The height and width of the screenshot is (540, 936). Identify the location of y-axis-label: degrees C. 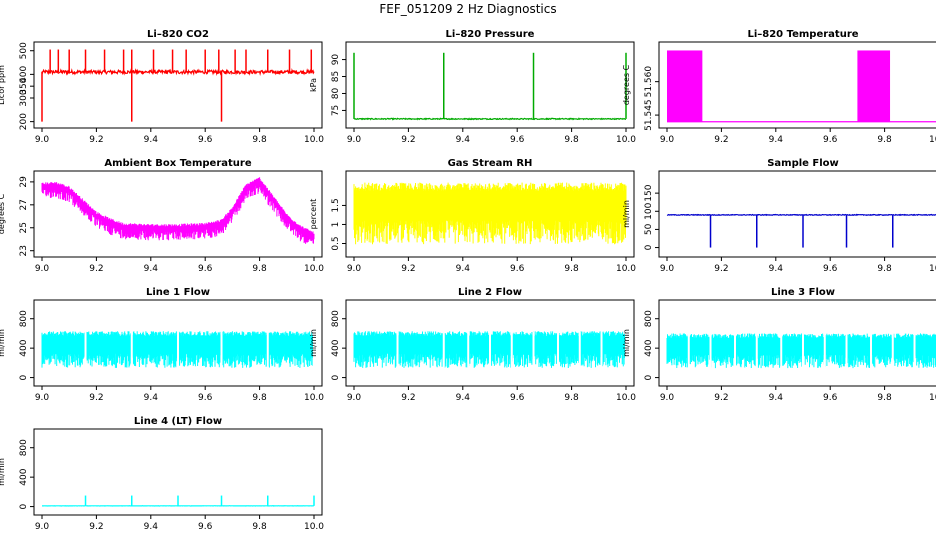
(3, 213).